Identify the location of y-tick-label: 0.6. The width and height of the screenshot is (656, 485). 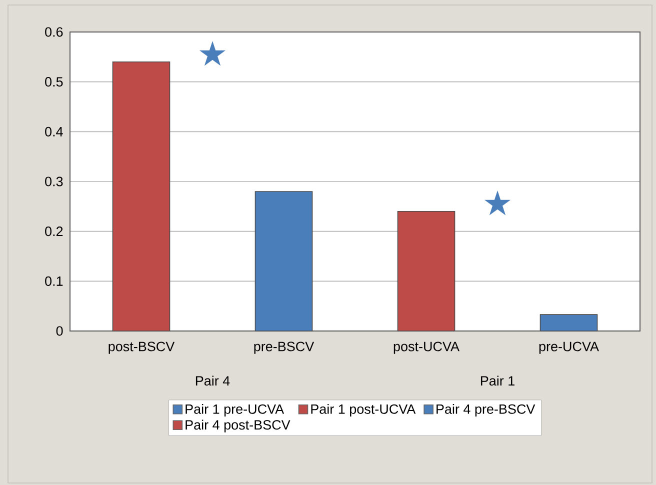
(54, 32).